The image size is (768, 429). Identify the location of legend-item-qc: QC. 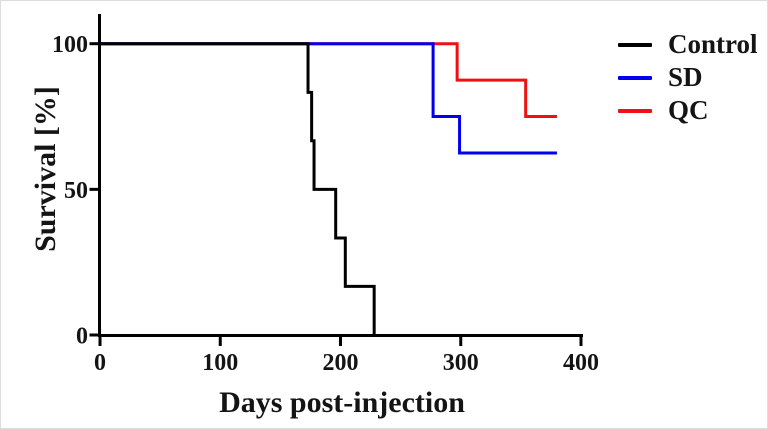
(688, 110).